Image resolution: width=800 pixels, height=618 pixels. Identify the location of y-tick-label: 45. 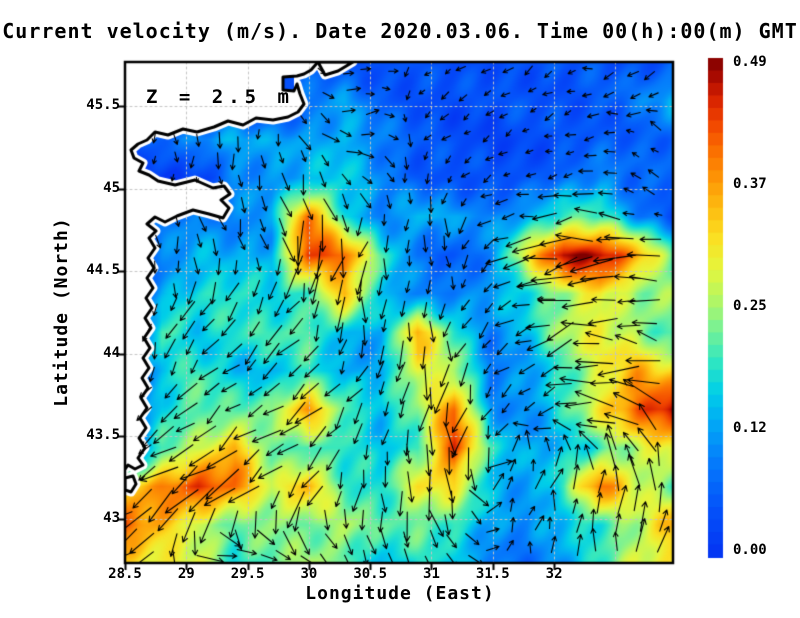
(111, 187).